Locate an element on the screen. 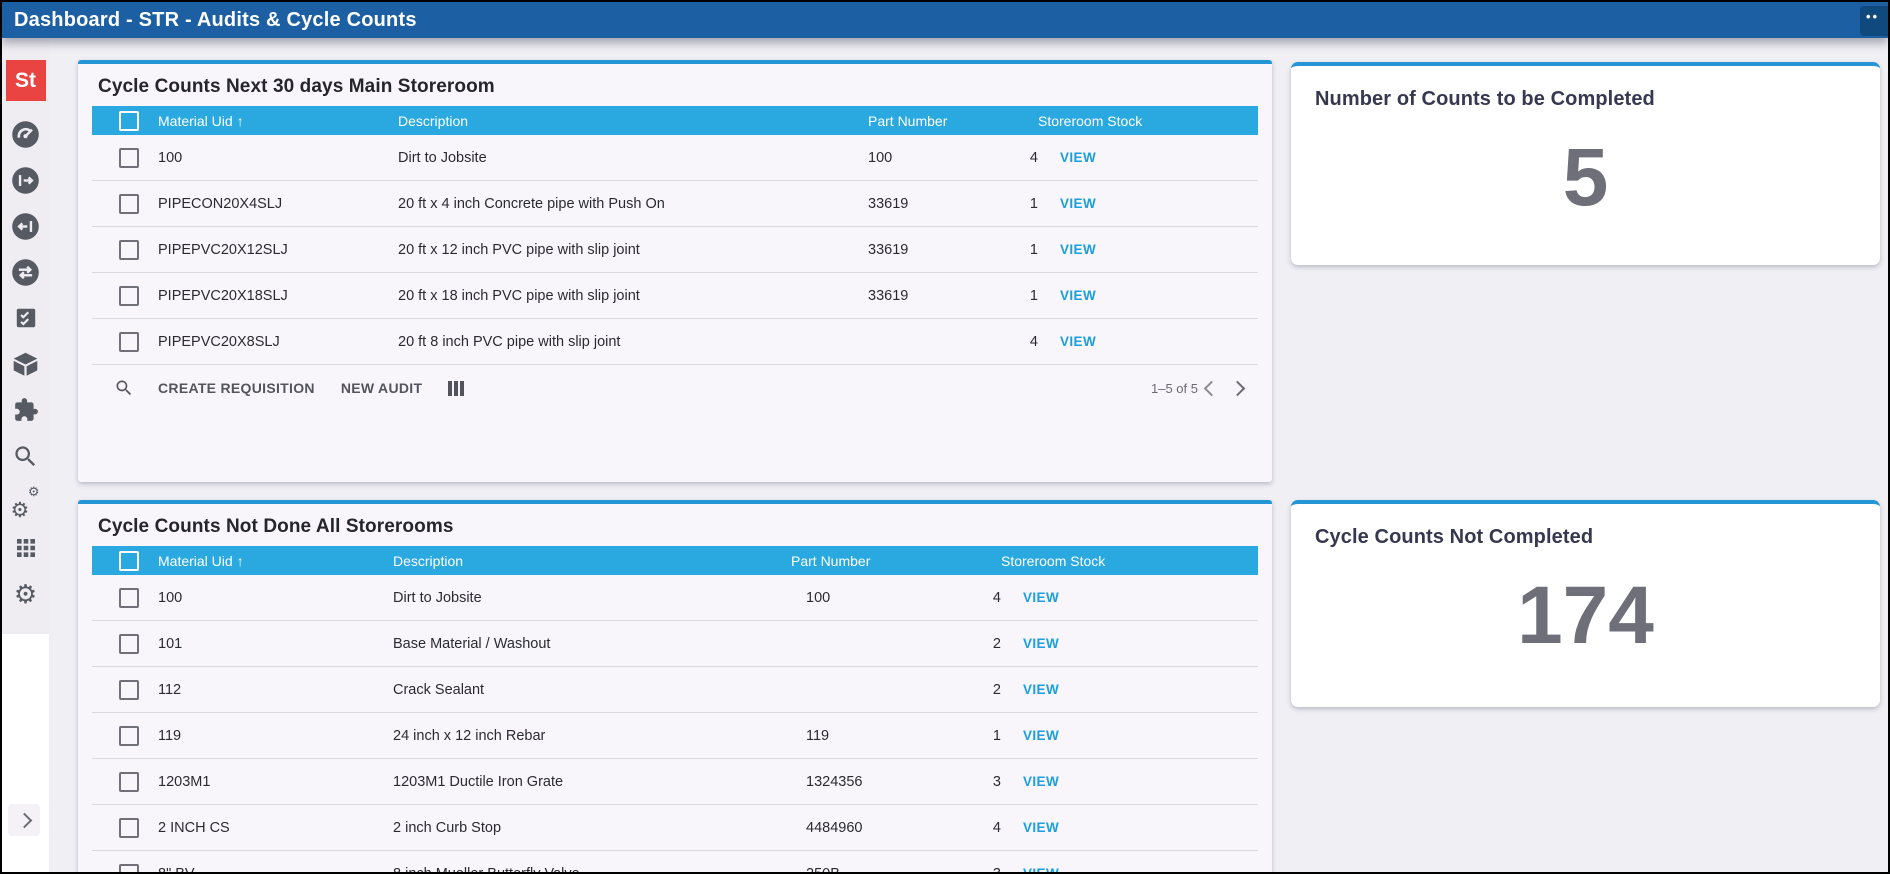  prev-page-button is located at coordinates (1211, 388).